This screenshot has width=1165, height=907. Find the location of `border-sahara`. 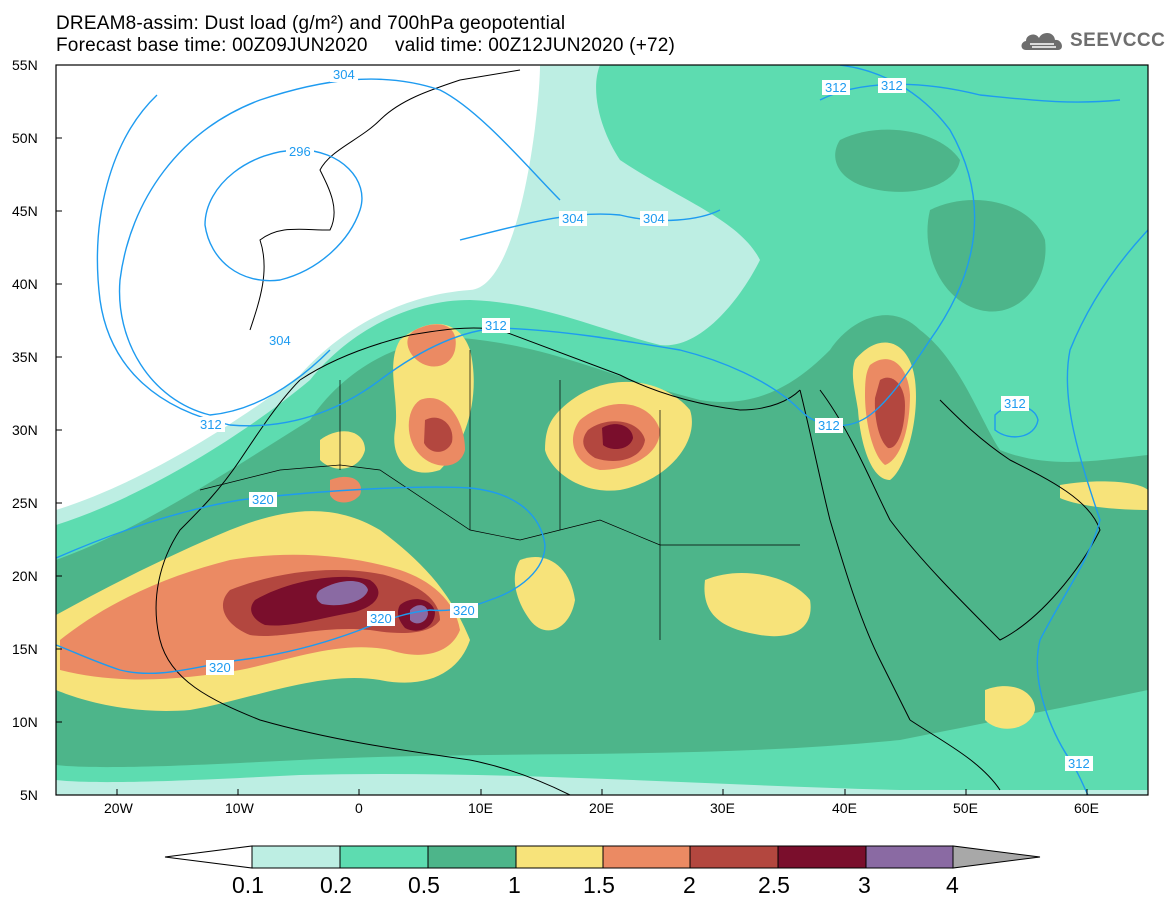

border-sahara is located at coordinates (500, 495).